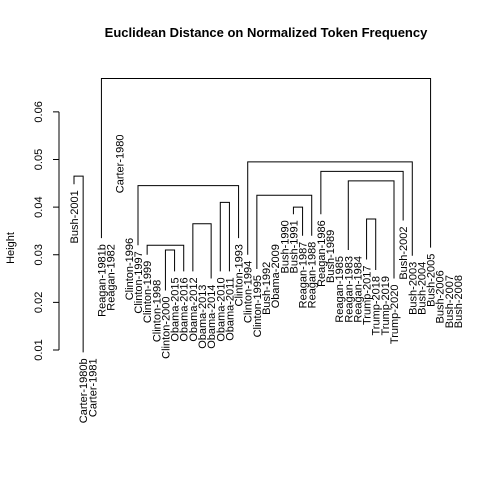 The height and width of the screenshot is (504, 504). Describe the element at coordinates (112, 277) in the screenshot. I see `leaf-label: Reagan-1982` at that location.